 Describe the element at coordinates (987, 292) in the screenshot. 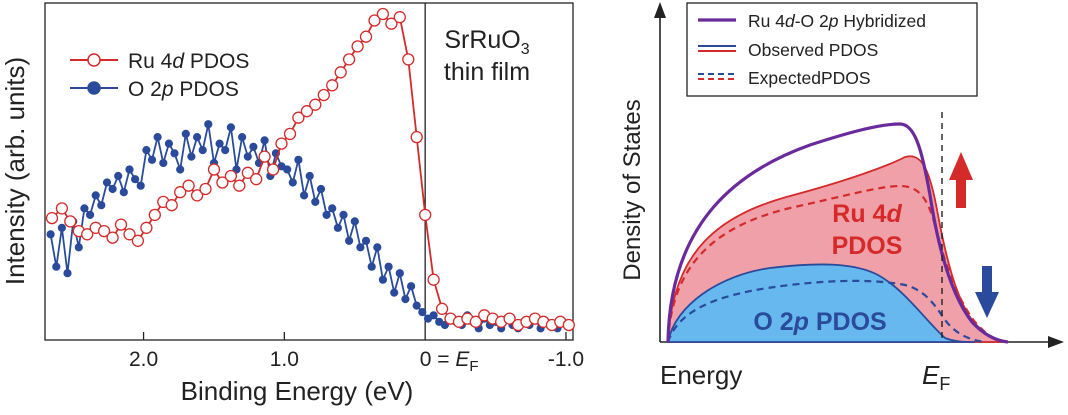

I see `arrow-down-icon` at that location.